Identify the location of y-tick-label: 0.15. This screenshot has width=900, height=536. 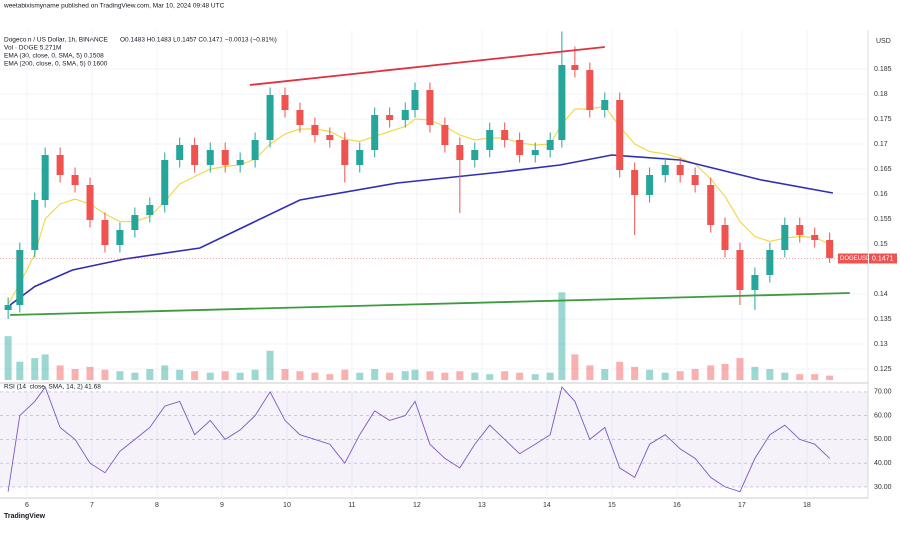
(881, 244).